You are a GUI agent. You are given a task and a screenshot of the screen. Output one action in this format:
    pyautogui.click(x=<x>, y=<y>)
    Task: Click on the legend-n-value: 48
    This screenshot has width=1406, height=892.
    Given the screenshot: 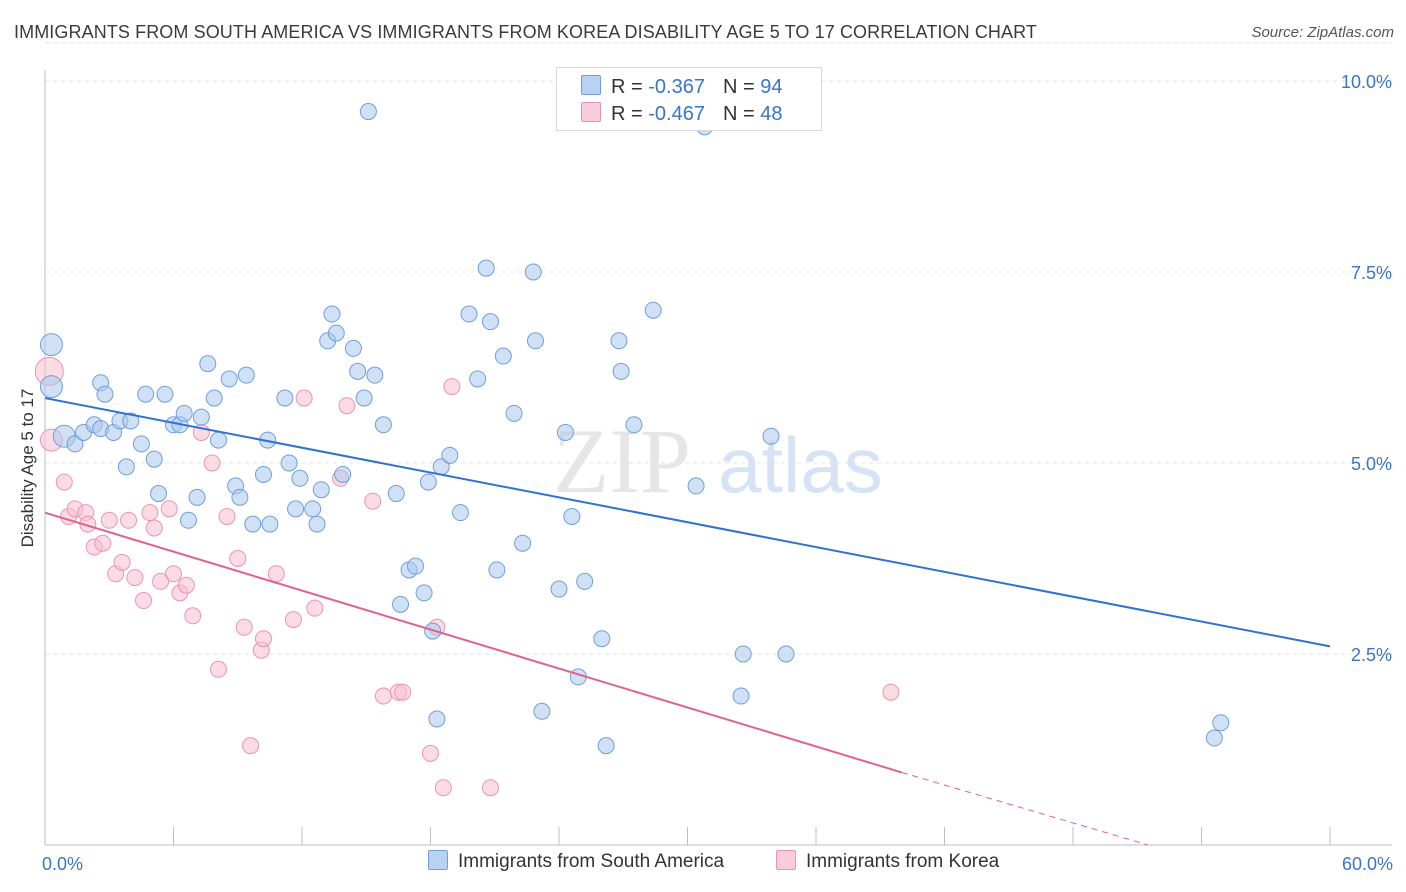 What is the action you would take?
    pyautogui.click(x=771, y=114)
    